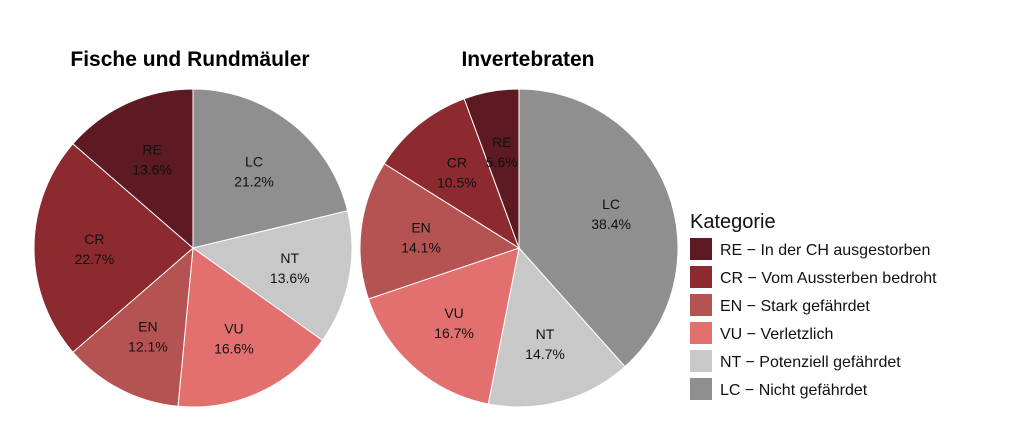 This screenshot has width=1024, height=428. I want to click on legend-label-re: RE − In der CH ausgestorben, so click(825, 250).